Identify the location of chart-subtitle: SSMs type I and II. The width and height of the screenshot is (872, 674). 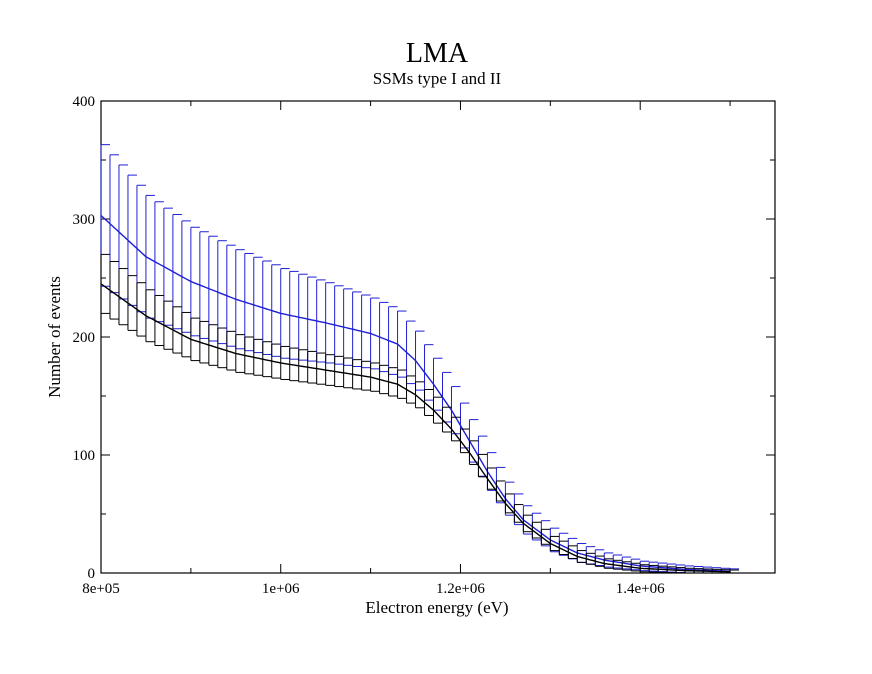
(437, 78).